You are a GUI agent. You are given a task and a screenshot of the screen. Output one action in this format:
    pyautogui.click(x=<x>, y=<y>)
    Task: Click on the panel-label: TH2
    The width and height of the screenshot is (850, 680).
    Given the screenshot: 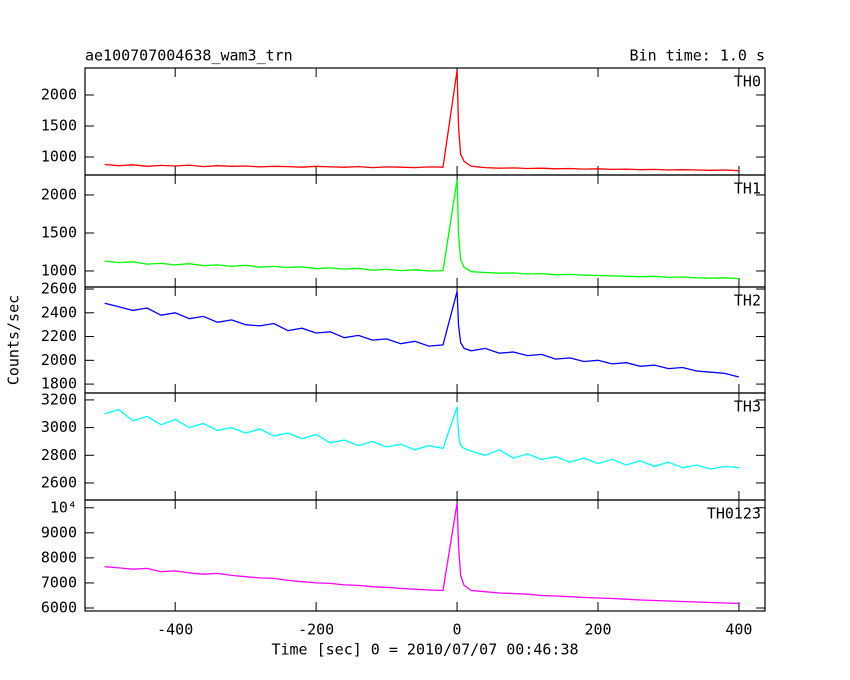 What is the action you would take?
    pyautogui.click(x=747, y=301)
    